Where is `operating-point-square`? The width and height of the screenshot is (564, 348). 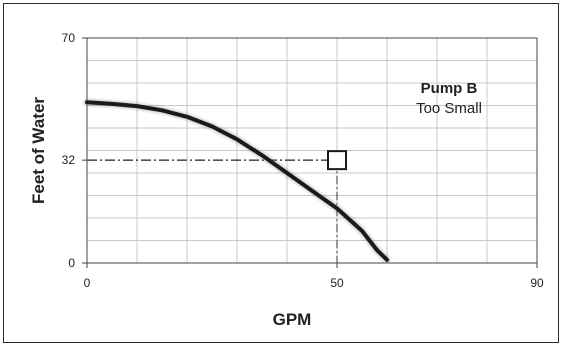
operating-point-square is located at coordinates (337, 160).